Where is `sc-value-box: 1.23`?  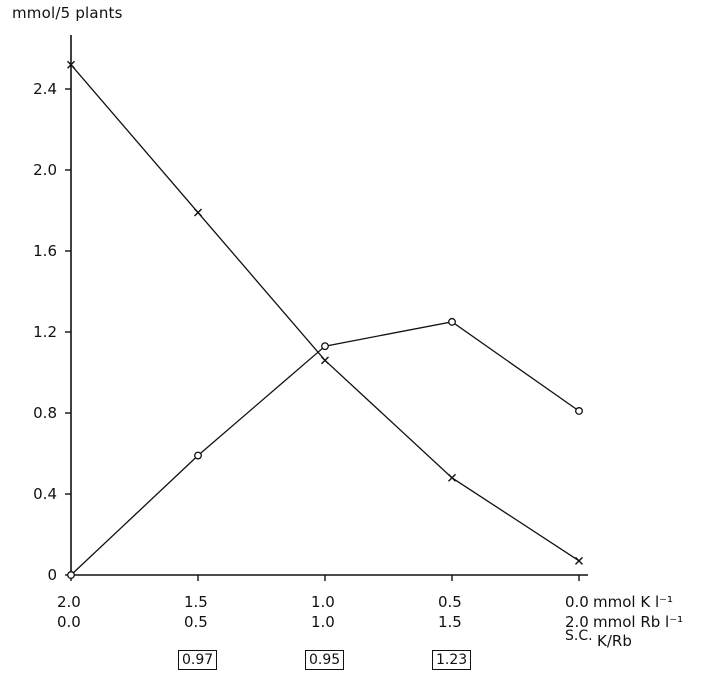 sc-value-box: 1.23 is located at coordinates (452, 660).